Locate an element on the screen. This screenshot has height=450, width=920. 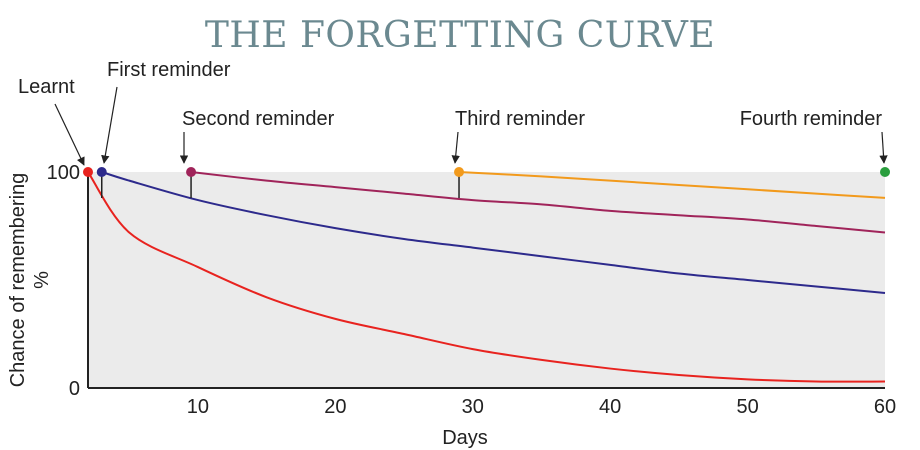
annotation-label: Third reminder is located at coordinates (520, 119).